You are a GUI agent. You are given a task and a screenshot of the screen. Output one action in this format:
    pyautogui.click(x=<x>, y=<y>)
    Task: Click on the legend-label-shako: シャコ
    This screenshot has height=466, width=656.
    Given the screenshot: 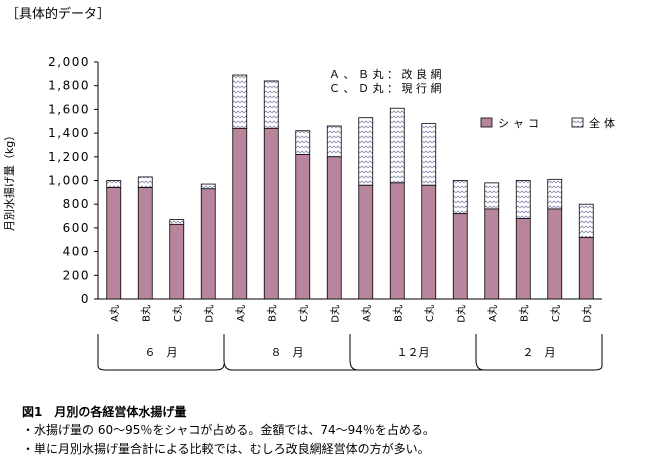 What is the action you would take?
    pyautogui.click(x=520, y=123)
    